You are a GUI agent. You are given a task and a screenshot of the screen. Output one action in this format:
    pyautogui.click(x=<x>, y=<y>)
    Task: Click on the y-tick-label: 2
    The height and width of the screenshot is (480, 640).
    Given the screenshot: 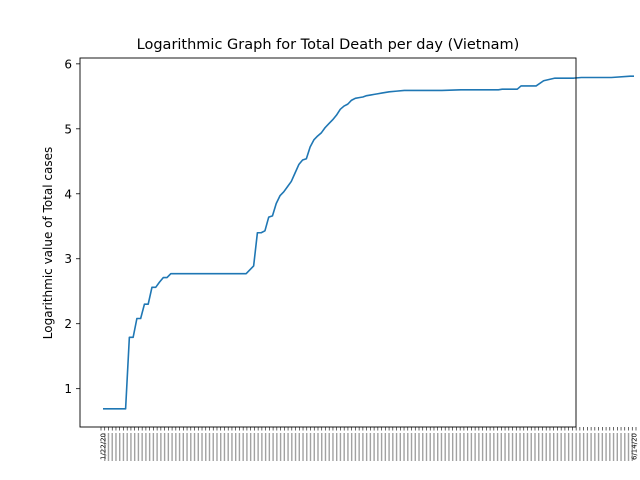 What is the action you would take?
    pyautogui.click(x=68, y=324)
    